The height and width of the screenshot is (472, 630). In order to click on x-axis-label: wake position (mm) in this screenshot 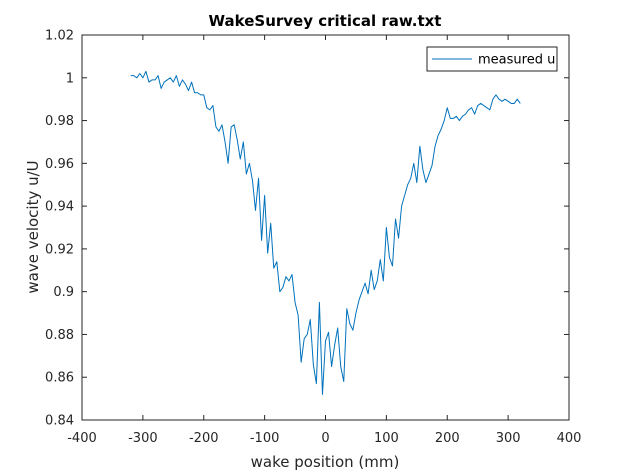, I will do `click(325, 462)`.